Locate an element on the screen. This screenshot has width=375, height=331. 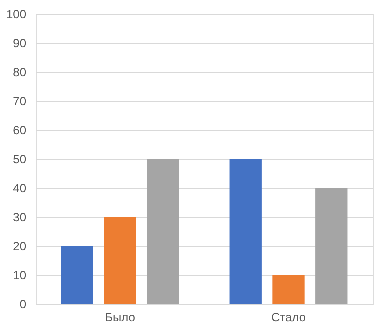
y-tick-label: 90 is located at coordinates (20, 43).